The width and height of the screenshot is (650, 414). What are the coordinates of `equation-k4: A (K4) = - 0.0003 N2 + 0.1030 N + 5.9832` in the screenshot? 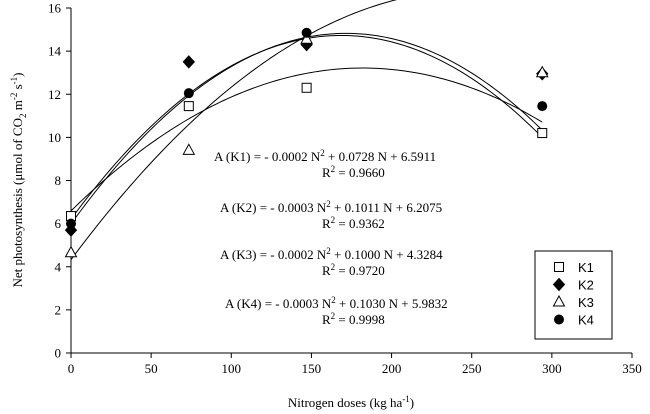 It's located at (336, 303).